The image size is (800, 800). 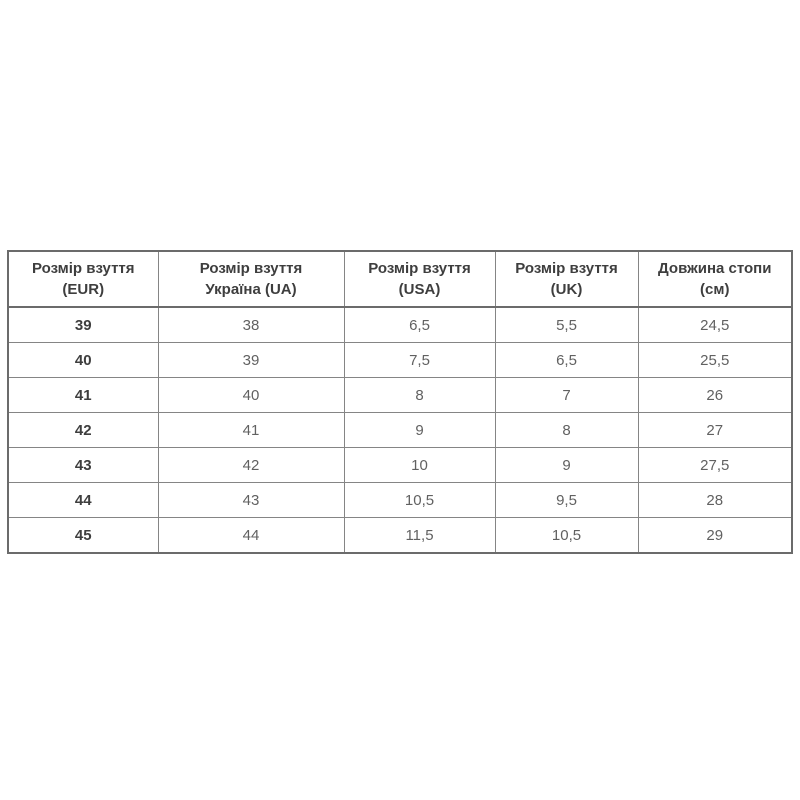 I want to click on cell-usa: 6,5, so click(x=419, y=324).